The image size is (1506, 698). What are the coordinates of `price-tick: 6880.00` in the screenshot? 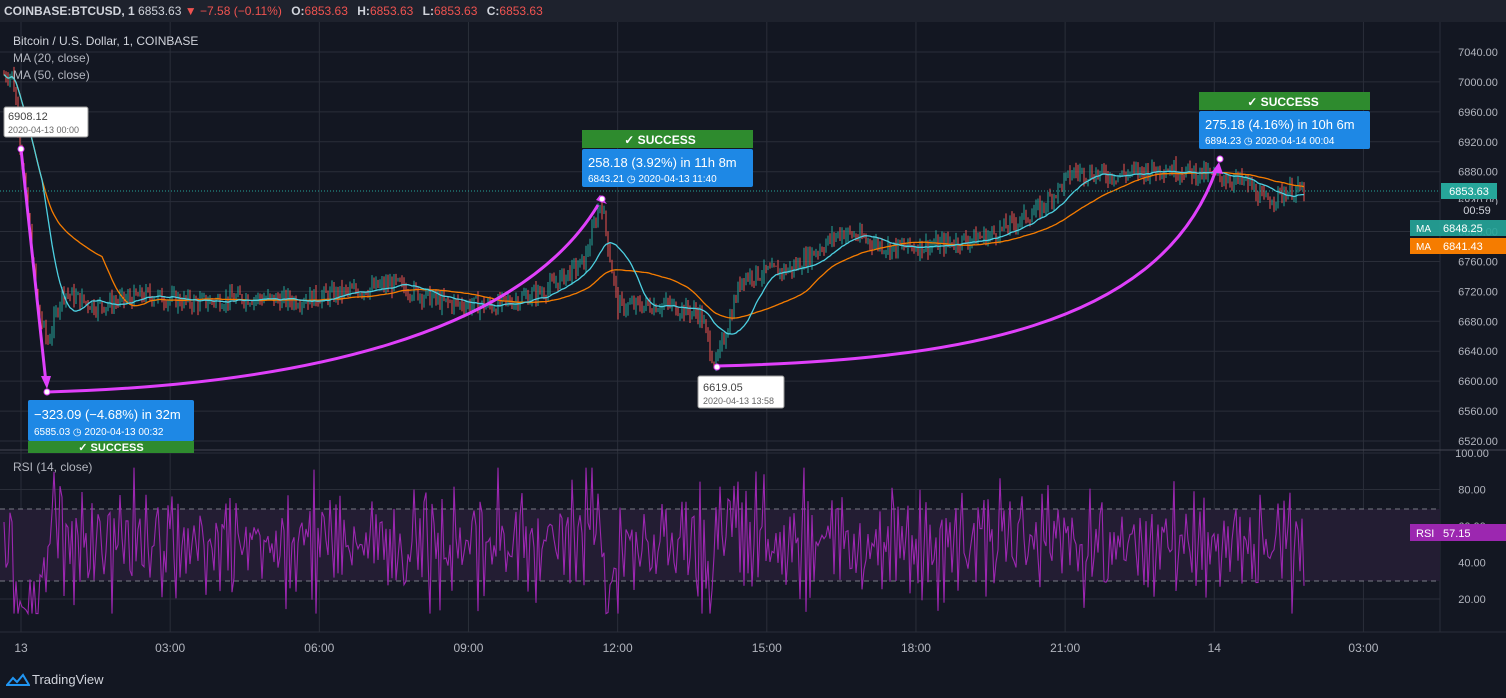 It's located at (1478, 173).